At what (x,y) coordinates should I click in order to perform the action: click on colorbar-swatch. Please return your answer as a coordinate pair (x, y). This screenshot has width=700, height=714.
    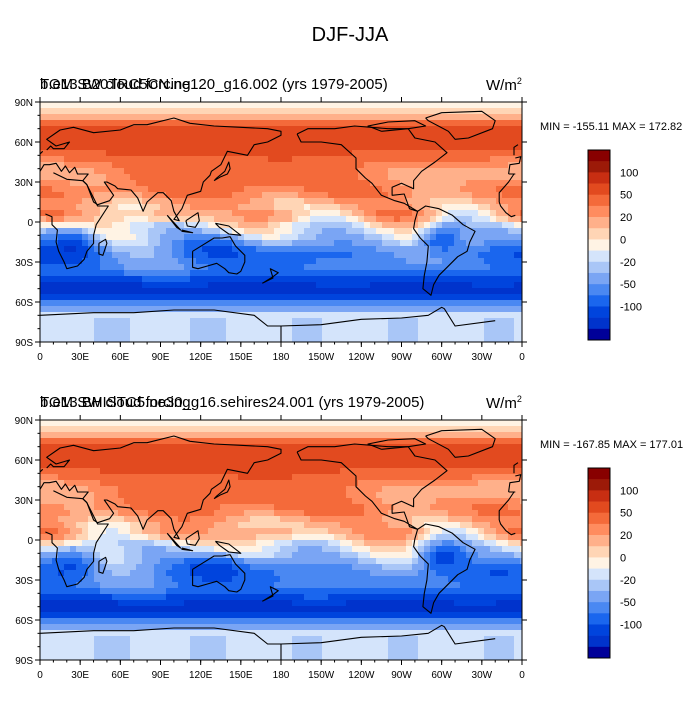
    Looking at the image, I should click on (599, 267).